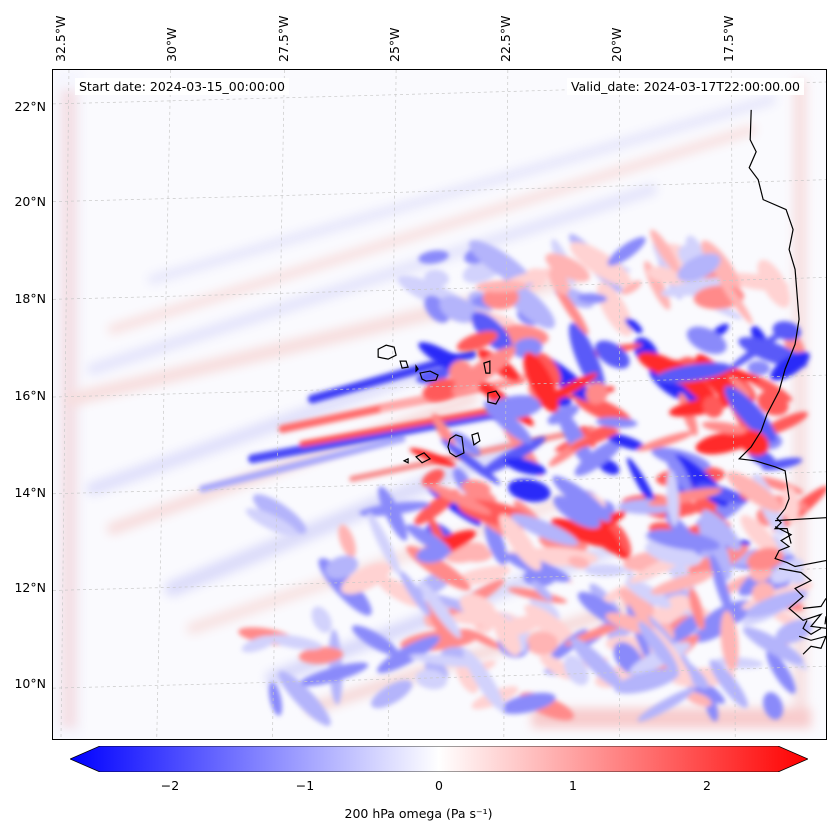 Image resolution: width=837 pixels, height=839 pixels. I want to click on lon-label-25w: 25°W, so click(394, 44).